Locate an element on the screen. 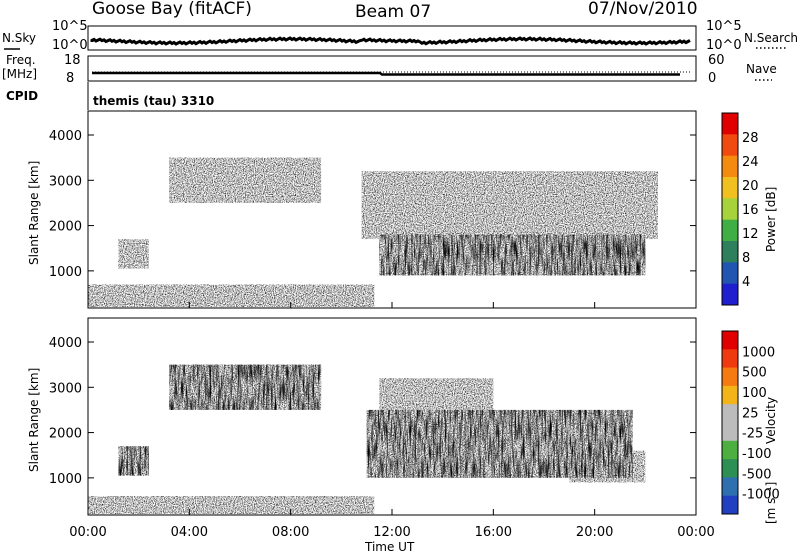  nsky-label: N.Sky is located at coordinates (19, 38).